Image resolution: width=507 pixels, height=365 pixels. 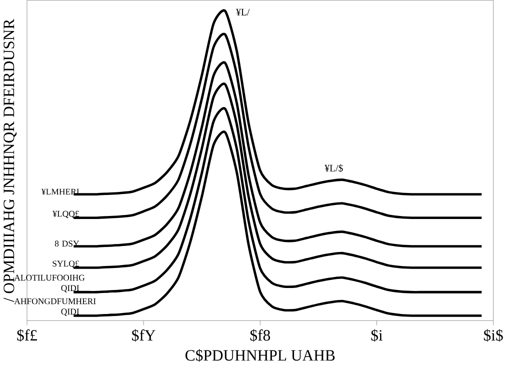 I want to click on series-label: ¥LMHERI, so click(x=60, y=191).